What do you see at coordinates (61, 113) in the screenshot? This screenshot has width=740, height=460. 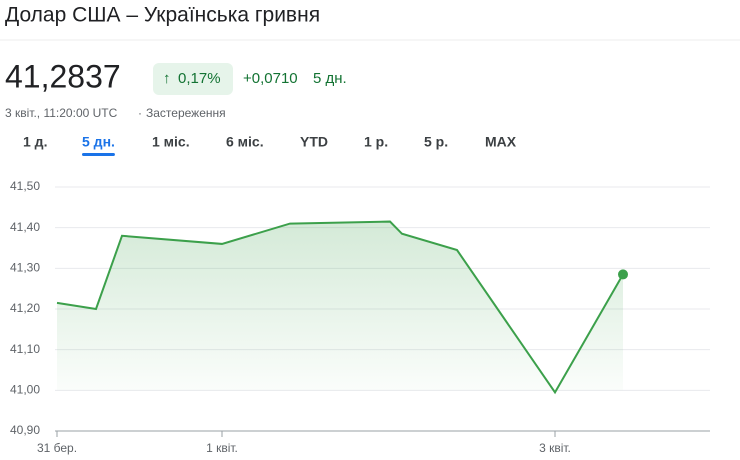 I see `timestamp: 3 квіт., 11:20:00 UTC` at bounding box center [61, 113].